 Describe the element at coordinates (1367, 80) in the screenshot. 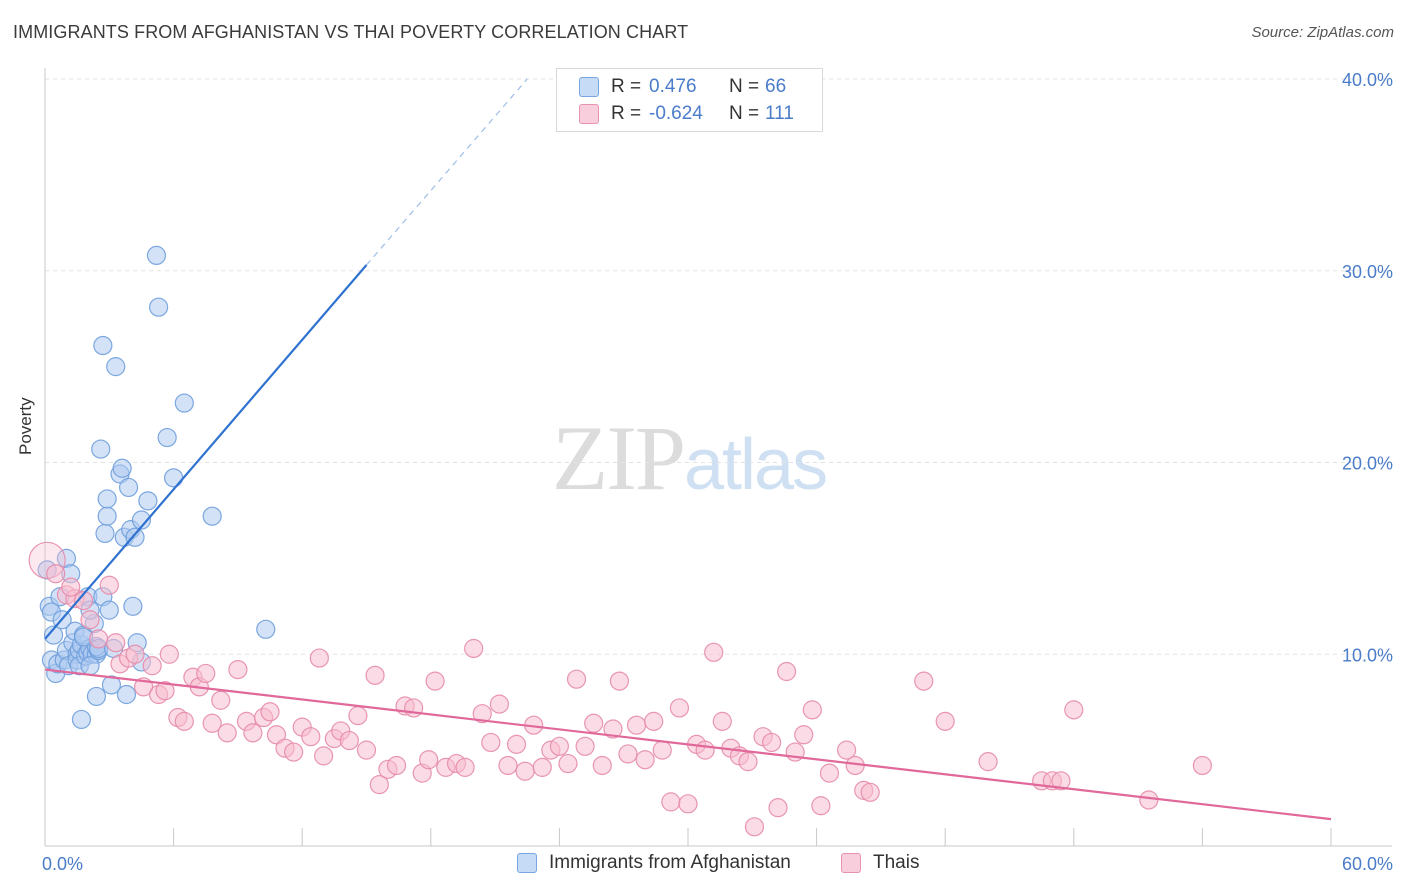

I see `y-tick-label: 40.0%` at that location.